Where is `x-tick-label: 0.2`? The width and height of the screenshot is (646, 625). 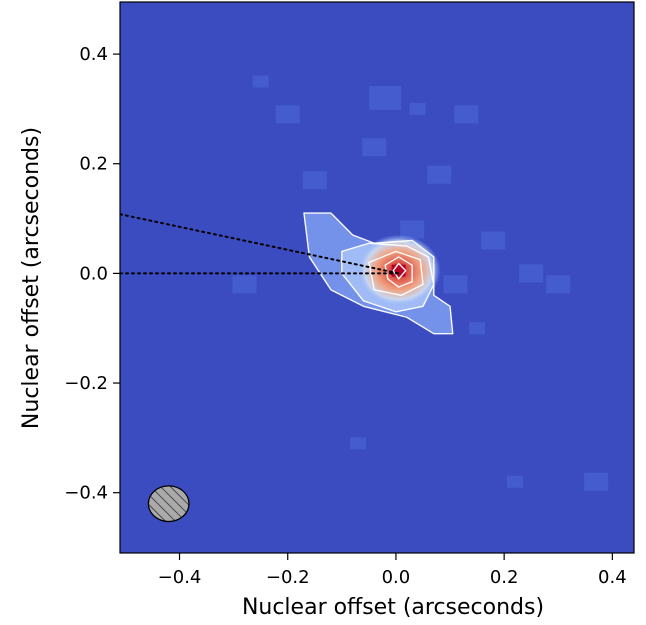 x-tick-label: 0.2 is located at coordinates (504, 577).